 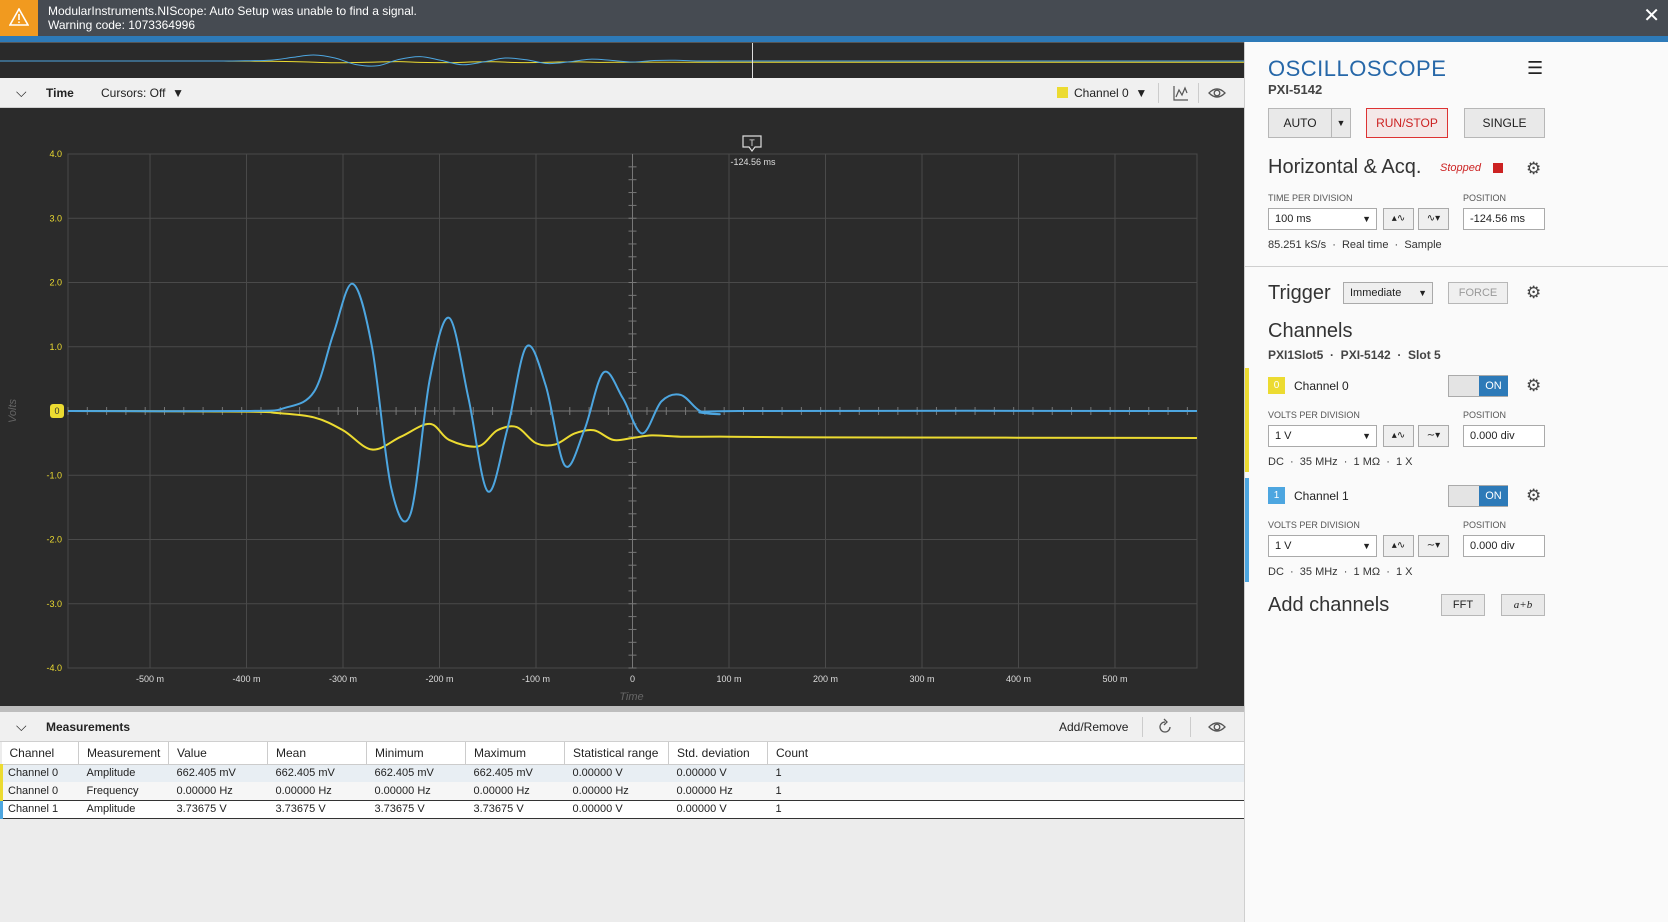 I want to click on cursors-dropdown: Cursors: Off ▼, so click(x=143, y=93).